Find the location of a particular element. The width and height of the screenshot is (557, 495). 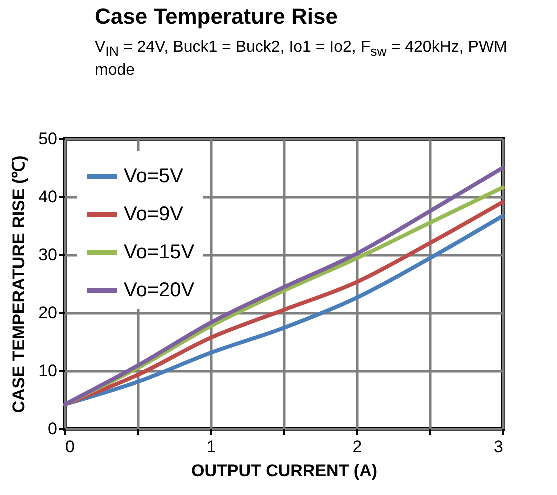

x-tick-label: 0 is located at coordinates (70, 447).